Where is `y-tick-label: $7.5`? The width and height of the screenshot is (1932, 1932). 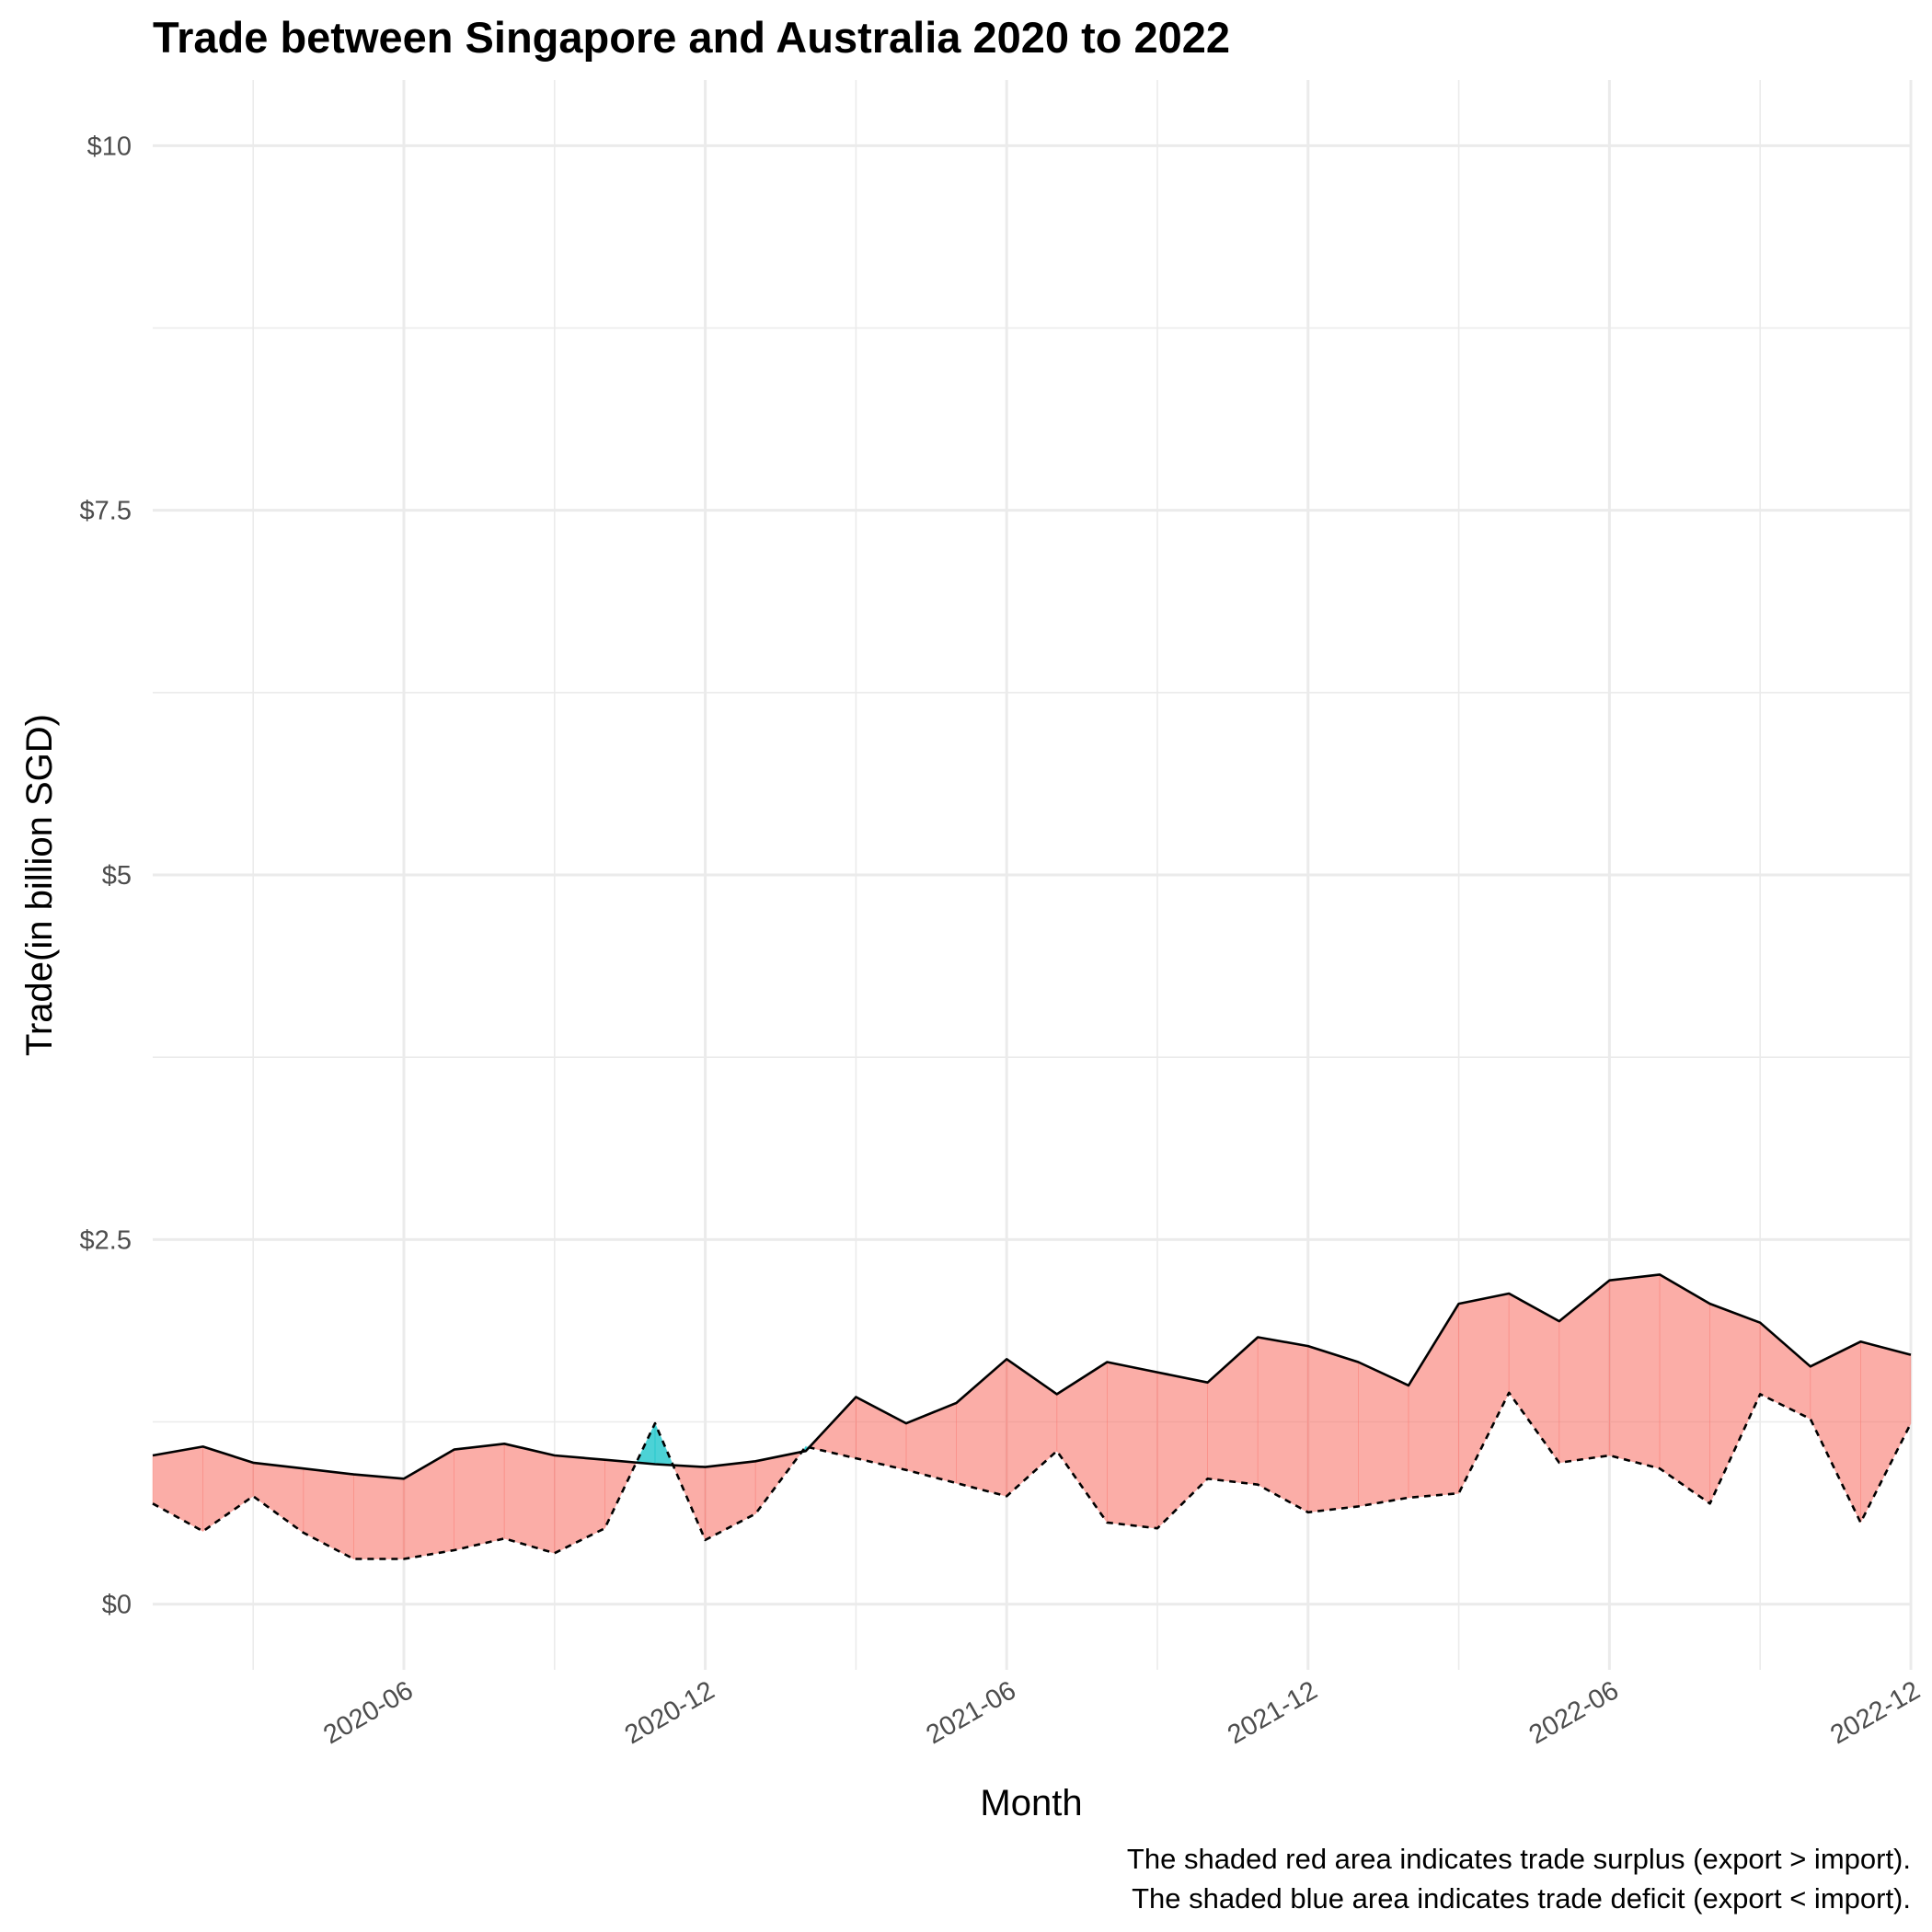 y-tick-label: $7.5 is located at coordinates (106, 511).